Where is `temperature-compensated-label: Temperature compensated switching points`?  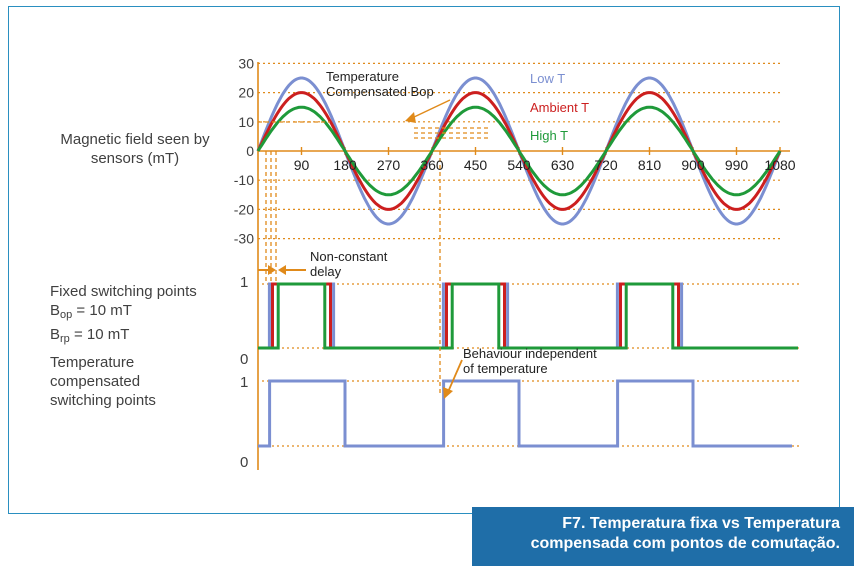 temperature-compensated-label: Temperature compensated switching points is located at coordinates (103, 381).